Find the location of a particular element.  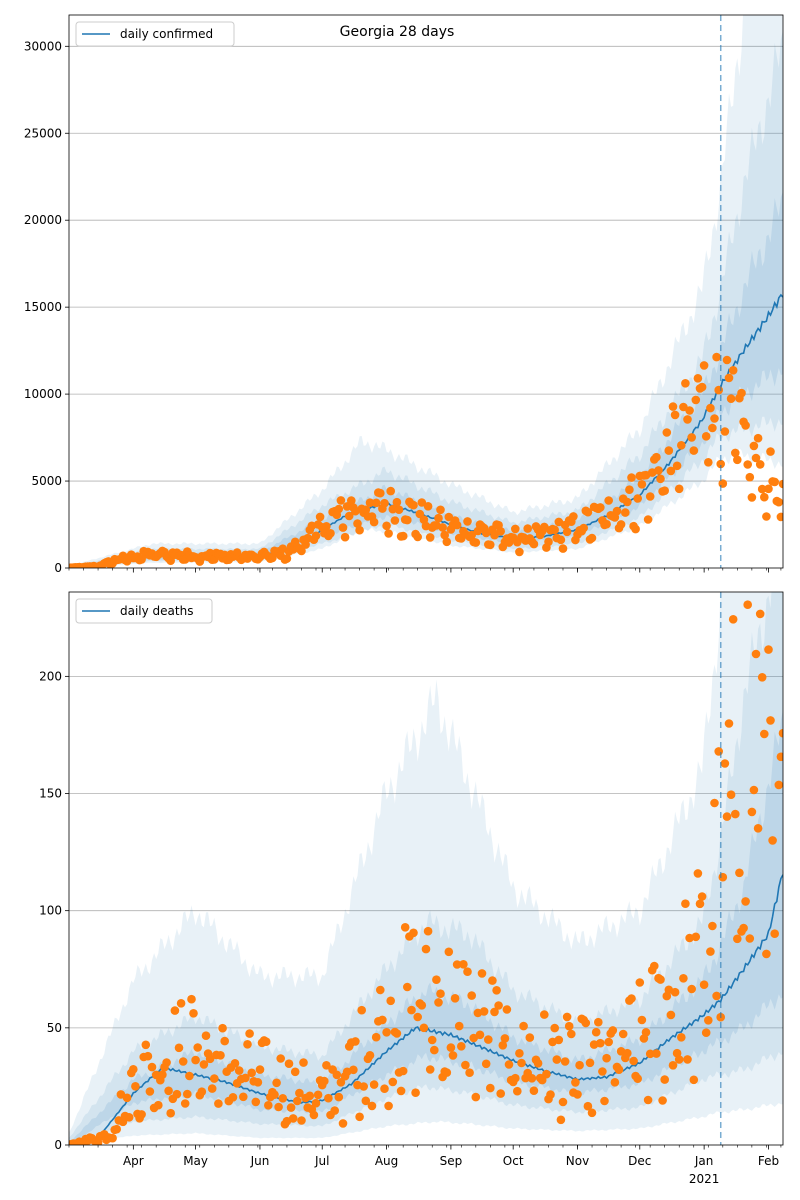

bottom-y-axis: 0 50 100 150 200 is located at coordinates (54, 910).